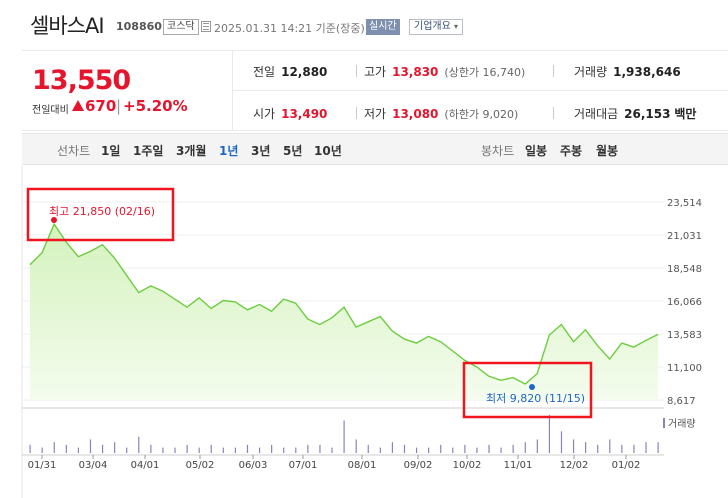 The width and height of the screenshot is (728, 498). Describe the element at coordinates (375, 72) in the screenshot. I see `high-label: 고가` at that location.